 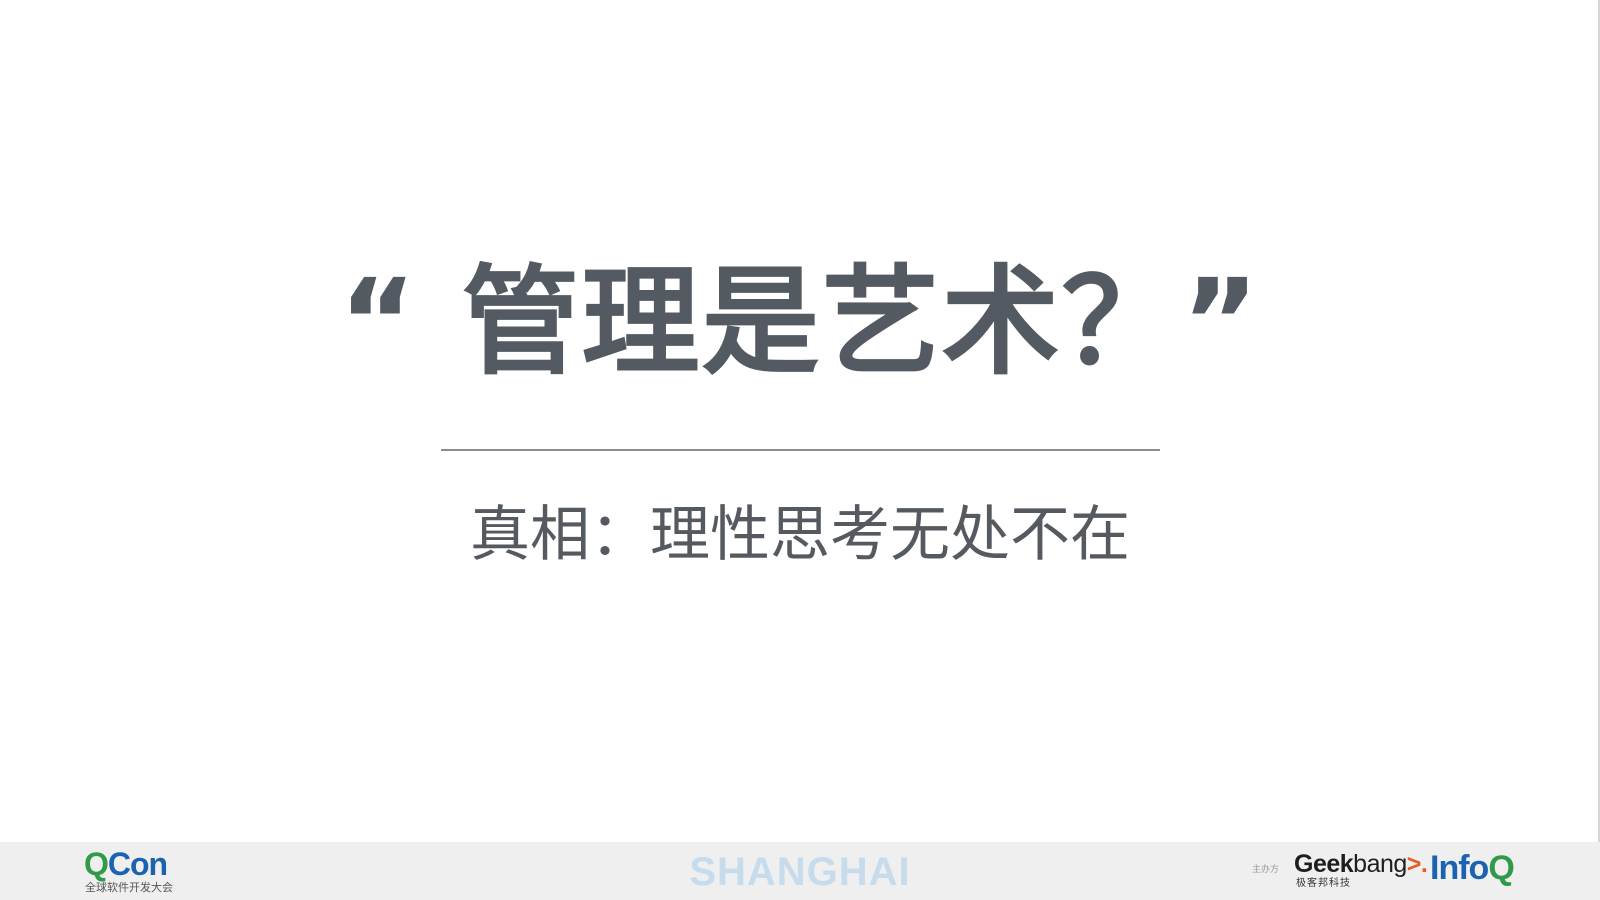 I want to click on infoq-logo: InfoQ, so click(x=1472, y=868).